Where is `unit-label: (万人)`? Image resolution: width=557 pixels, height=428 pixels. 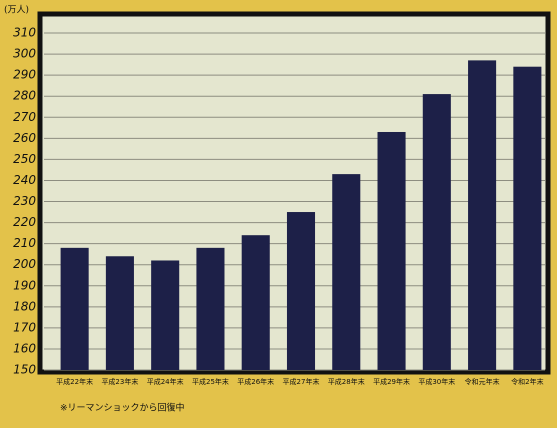
unit-label: (万人) is located at coordinates (16, 10).